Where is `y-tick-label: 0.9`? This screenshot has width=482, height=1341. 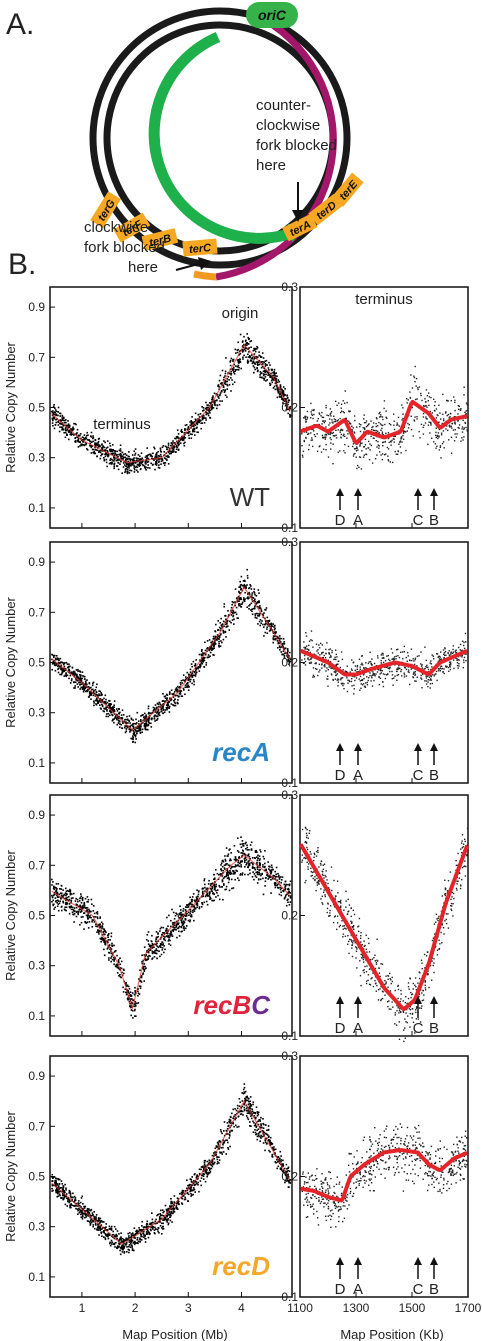 y-tick-label: 0.9 is located at coordinates (36, 307).